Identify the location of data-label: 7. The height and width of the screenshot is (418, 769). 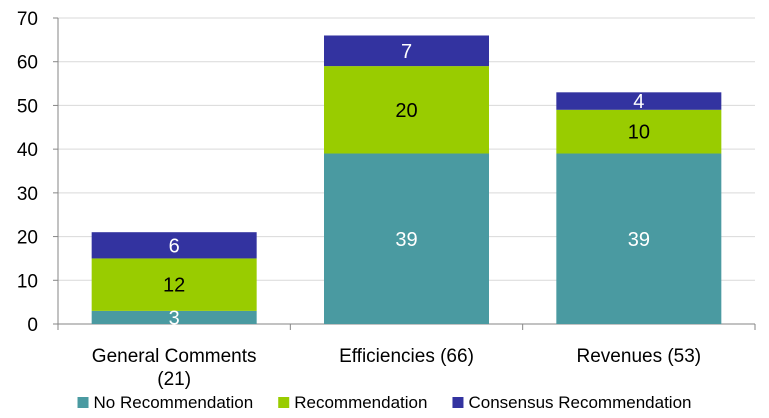
(406, 52).